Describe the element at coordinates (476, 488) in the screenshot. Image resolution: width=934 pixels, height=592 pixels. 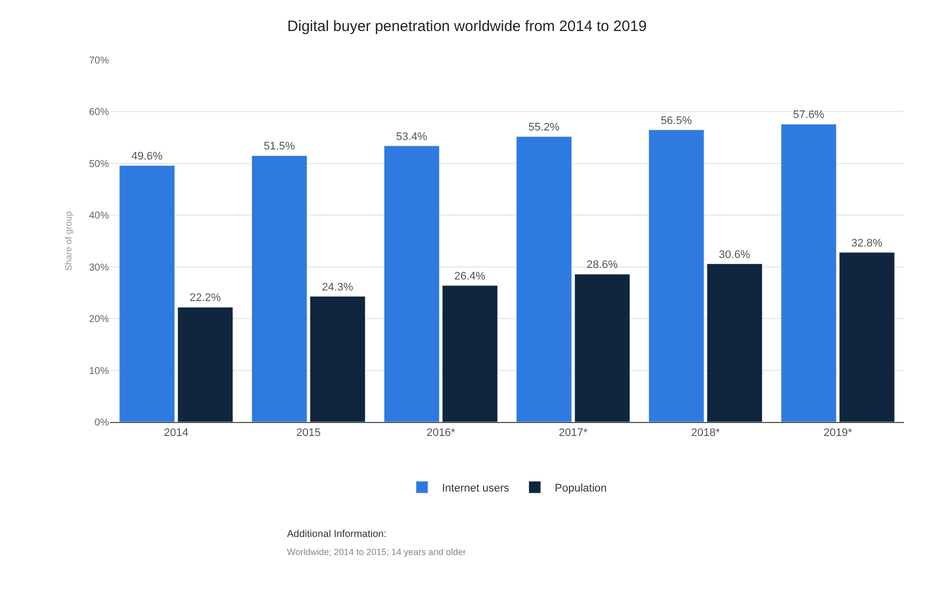
I see `legend-label: Internet users` at that location.